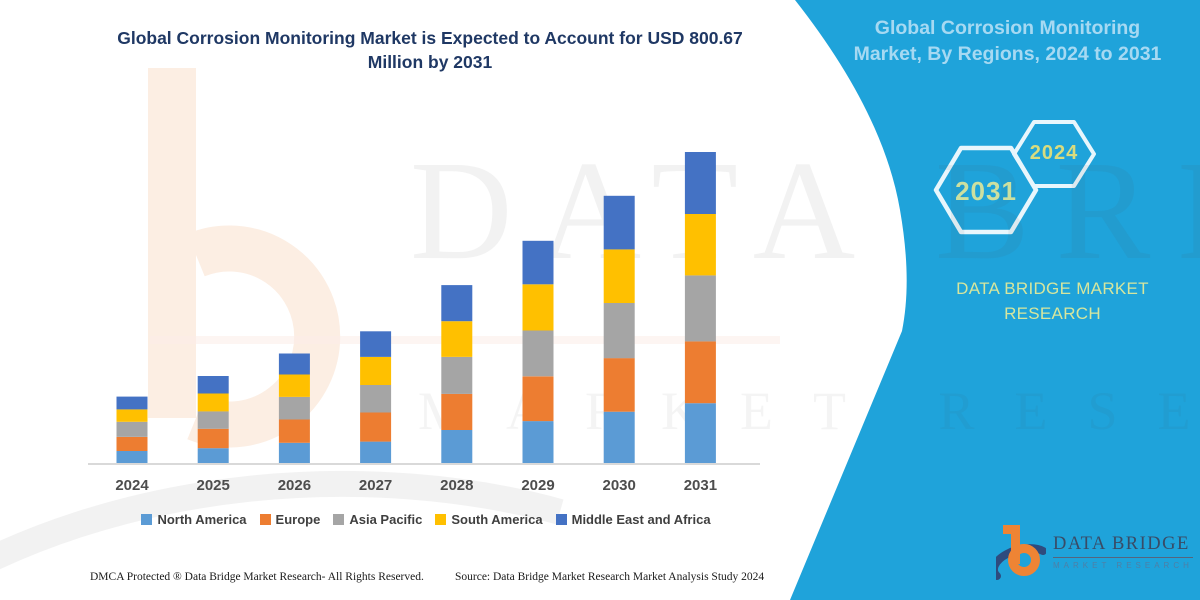 The image size is (1200, 600). What do you see at coordinates (700, 245) in the screenshot?
I see `bar-segment-2031-south-america` at bounding box center [700, 245].